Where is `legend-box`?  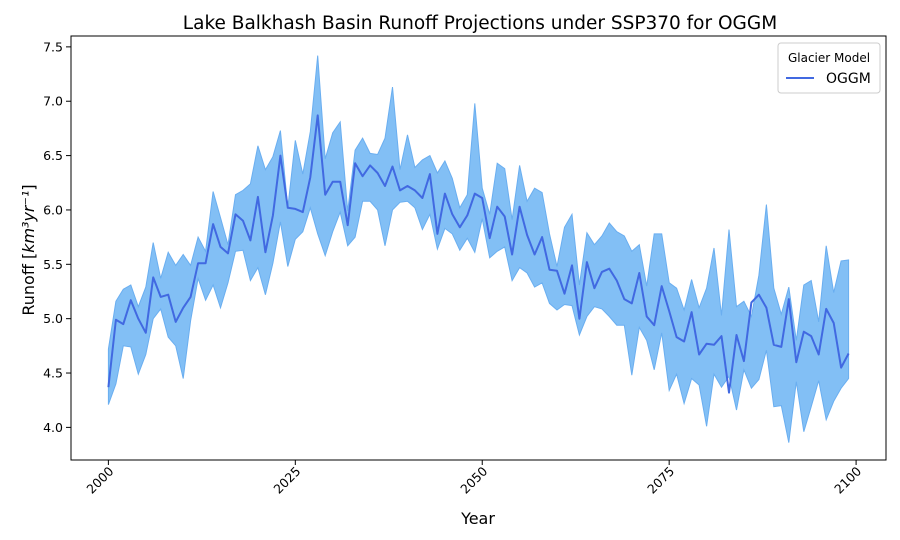 legend-box is located at coordinates (829, 68).